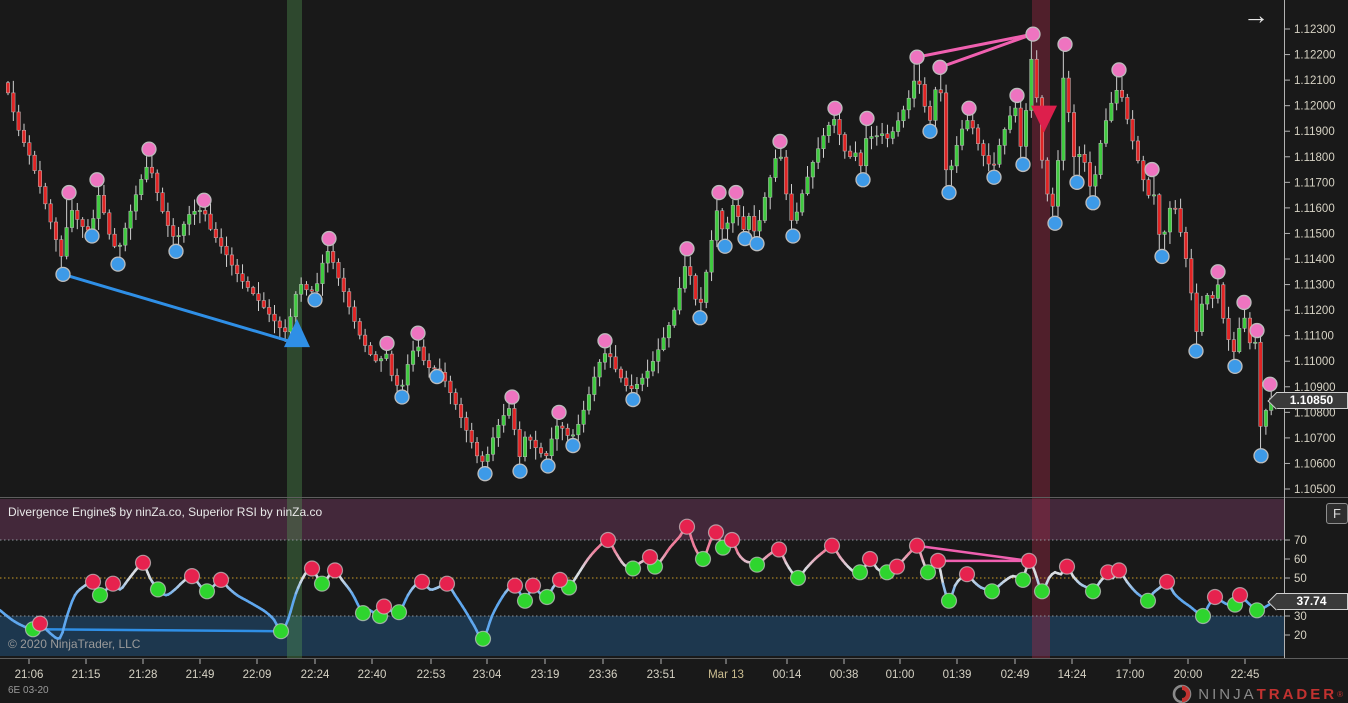 The image size is (1348, 703). Describe the element at coordinates (1337, 513) in the screenshot. I see `indicator-f-button: F` at that location.